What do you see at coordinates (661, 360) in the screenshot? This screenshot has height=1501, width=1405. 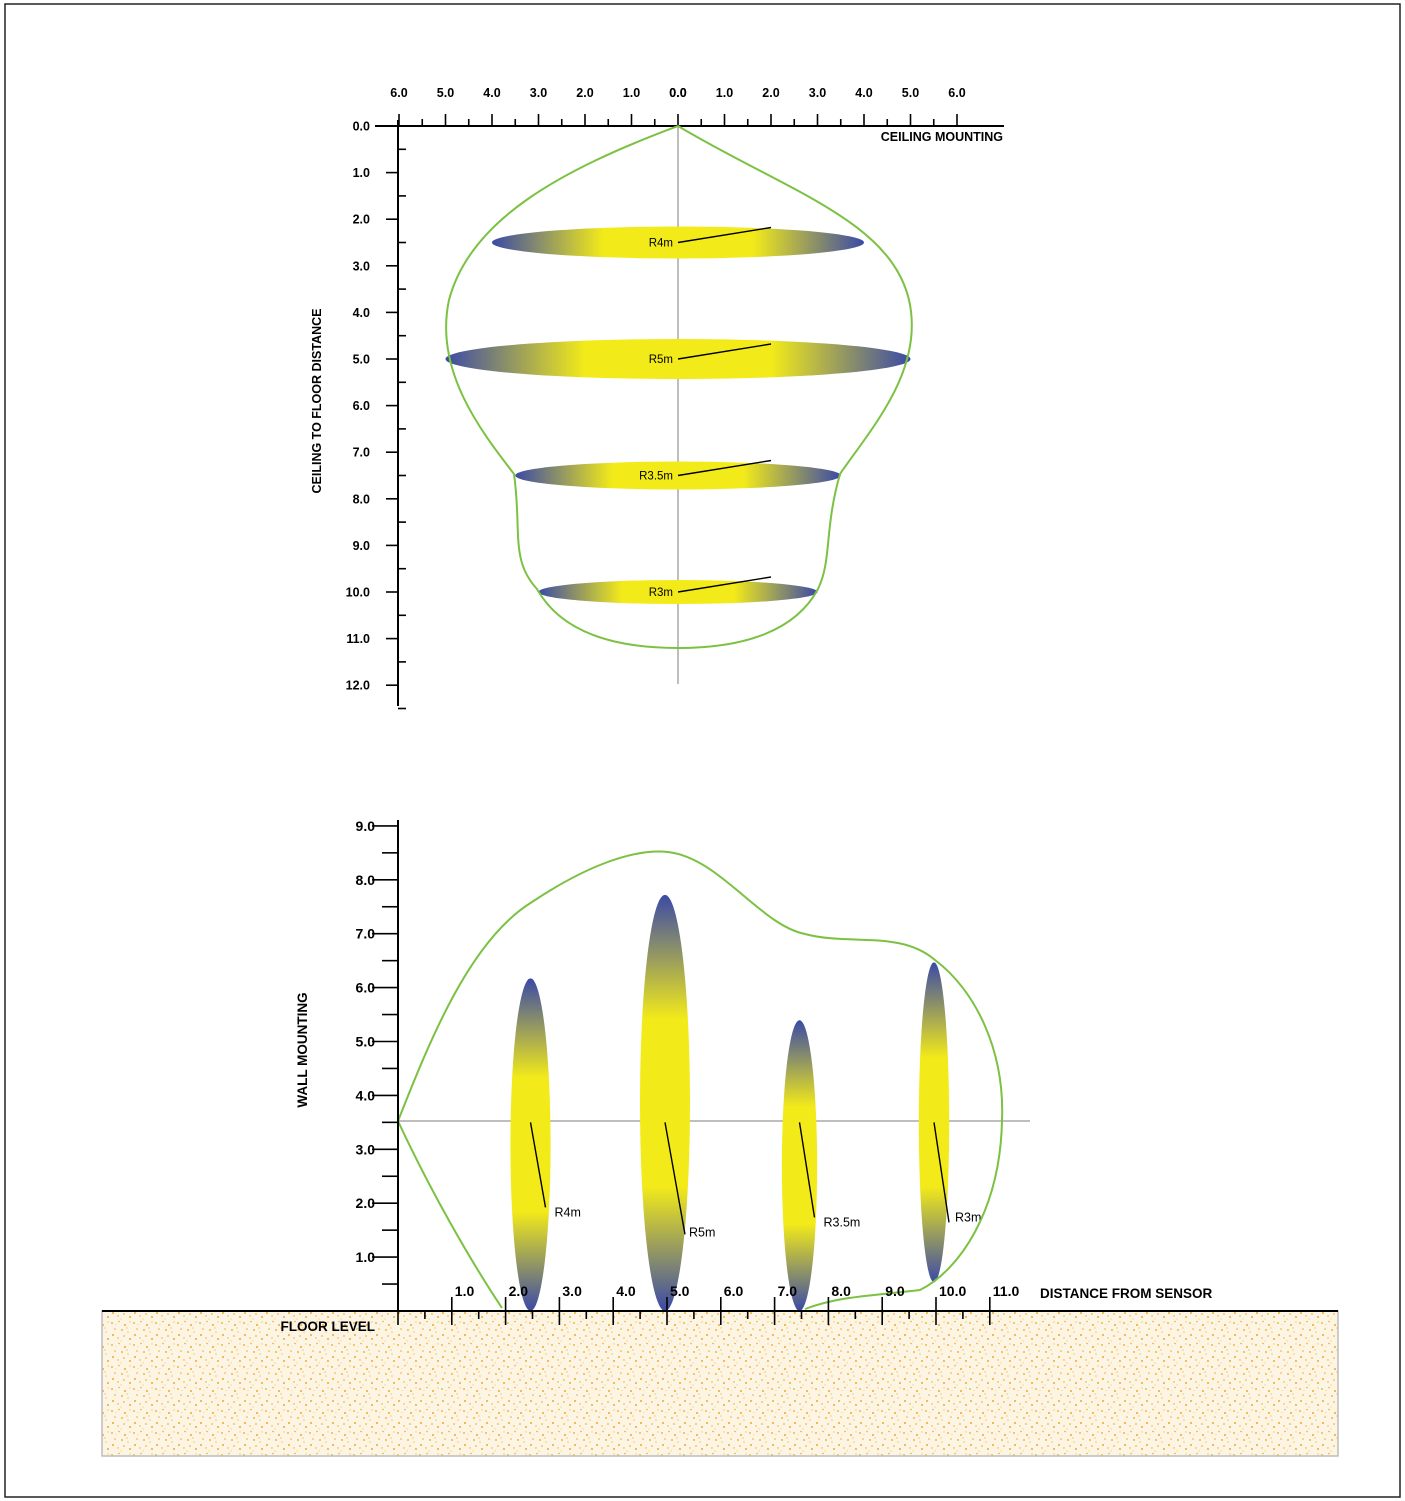 I see `ceiling-zone-label: R5m` at bounding box center [661, 360].